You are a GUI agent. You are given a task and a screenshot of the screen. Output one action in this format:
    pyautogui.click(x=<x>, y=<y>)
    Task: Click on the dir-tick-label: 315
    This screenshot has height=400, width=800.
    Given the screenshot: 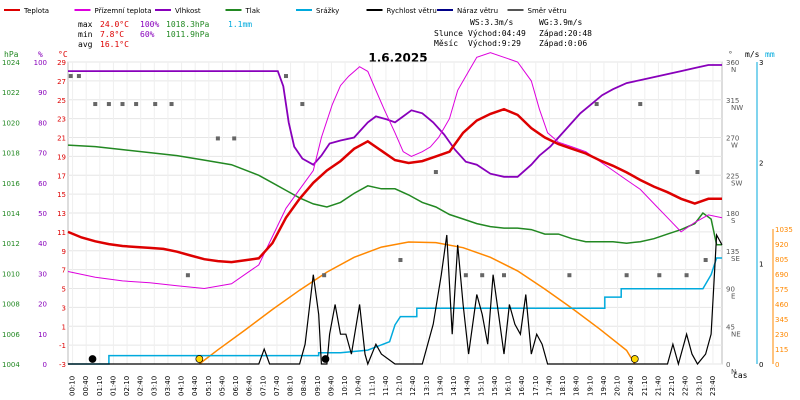 What is the action you would take?
    pyautogui.click(x=732, y=101)
    